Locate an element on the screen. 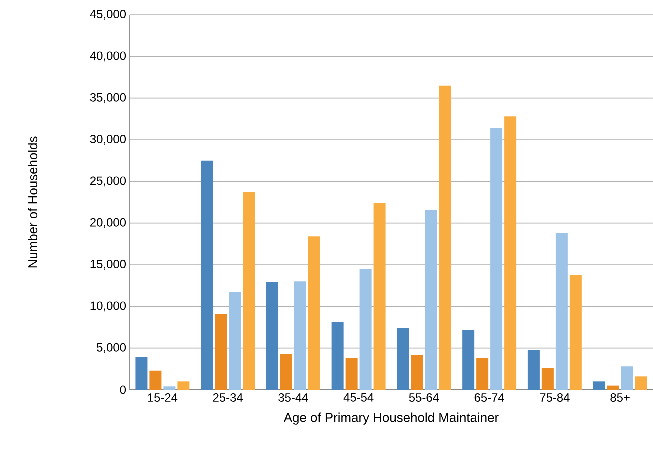 The height and width of the screenshot is (452, 653). x-tick-label: 15-24 is located at coordinates (163, 398).